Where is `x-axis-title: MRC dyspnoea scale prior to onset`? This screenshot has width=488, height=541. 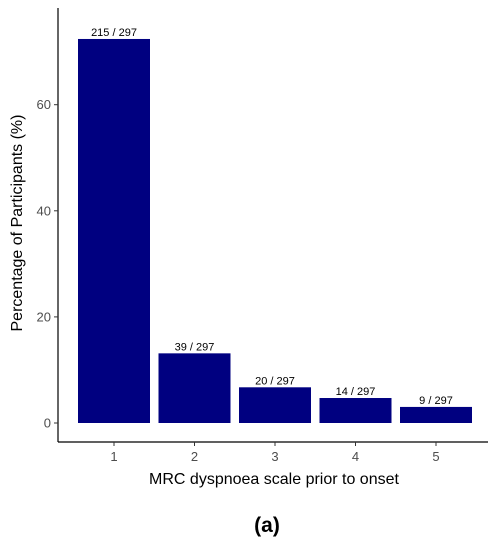
x-axis-title: MRC dyspnoea scale prior to onset is located at coordinates (274, 479).